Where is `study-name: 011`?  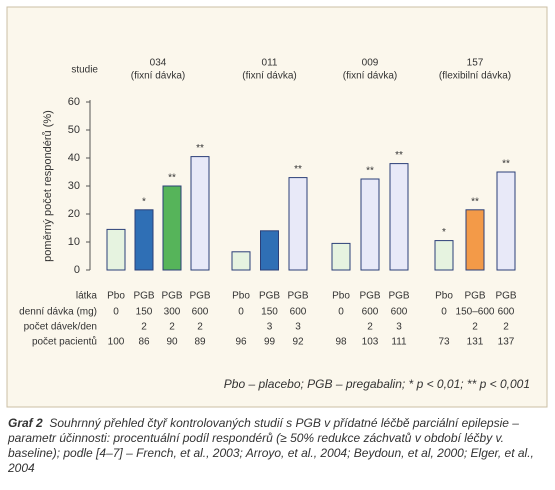
study-name: 011 is located at coordinates (270, 63).